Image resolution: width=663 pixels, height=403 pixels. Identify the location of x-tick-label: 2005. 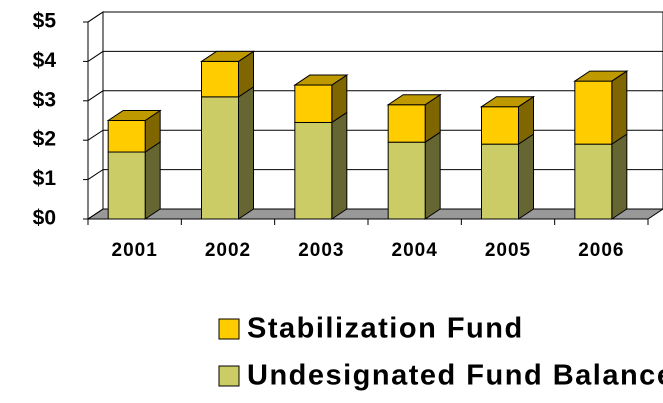
(508, 250).